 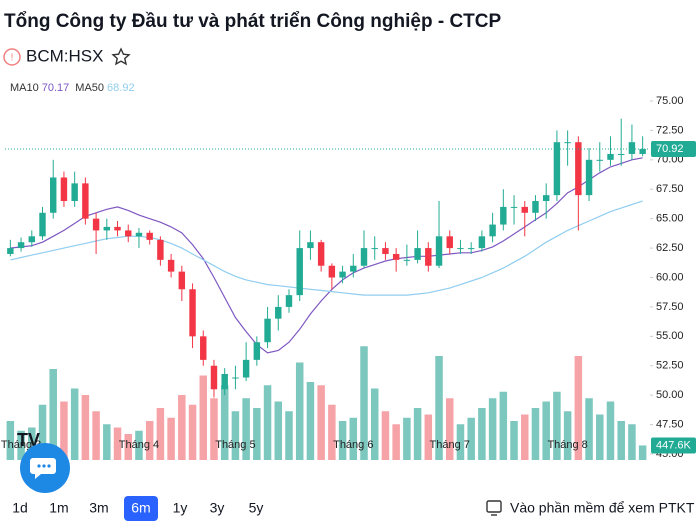 What do you see at coordinates (20, 508) in the screenshot?
I see `timeframe-button: 1d` at bounding box center [20, 508].